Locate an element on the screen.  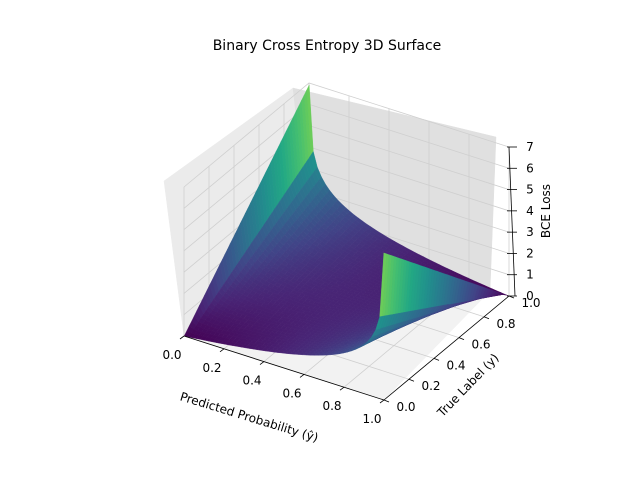
z-axis-label: BCE Loss is located at coordinates (546, 211).